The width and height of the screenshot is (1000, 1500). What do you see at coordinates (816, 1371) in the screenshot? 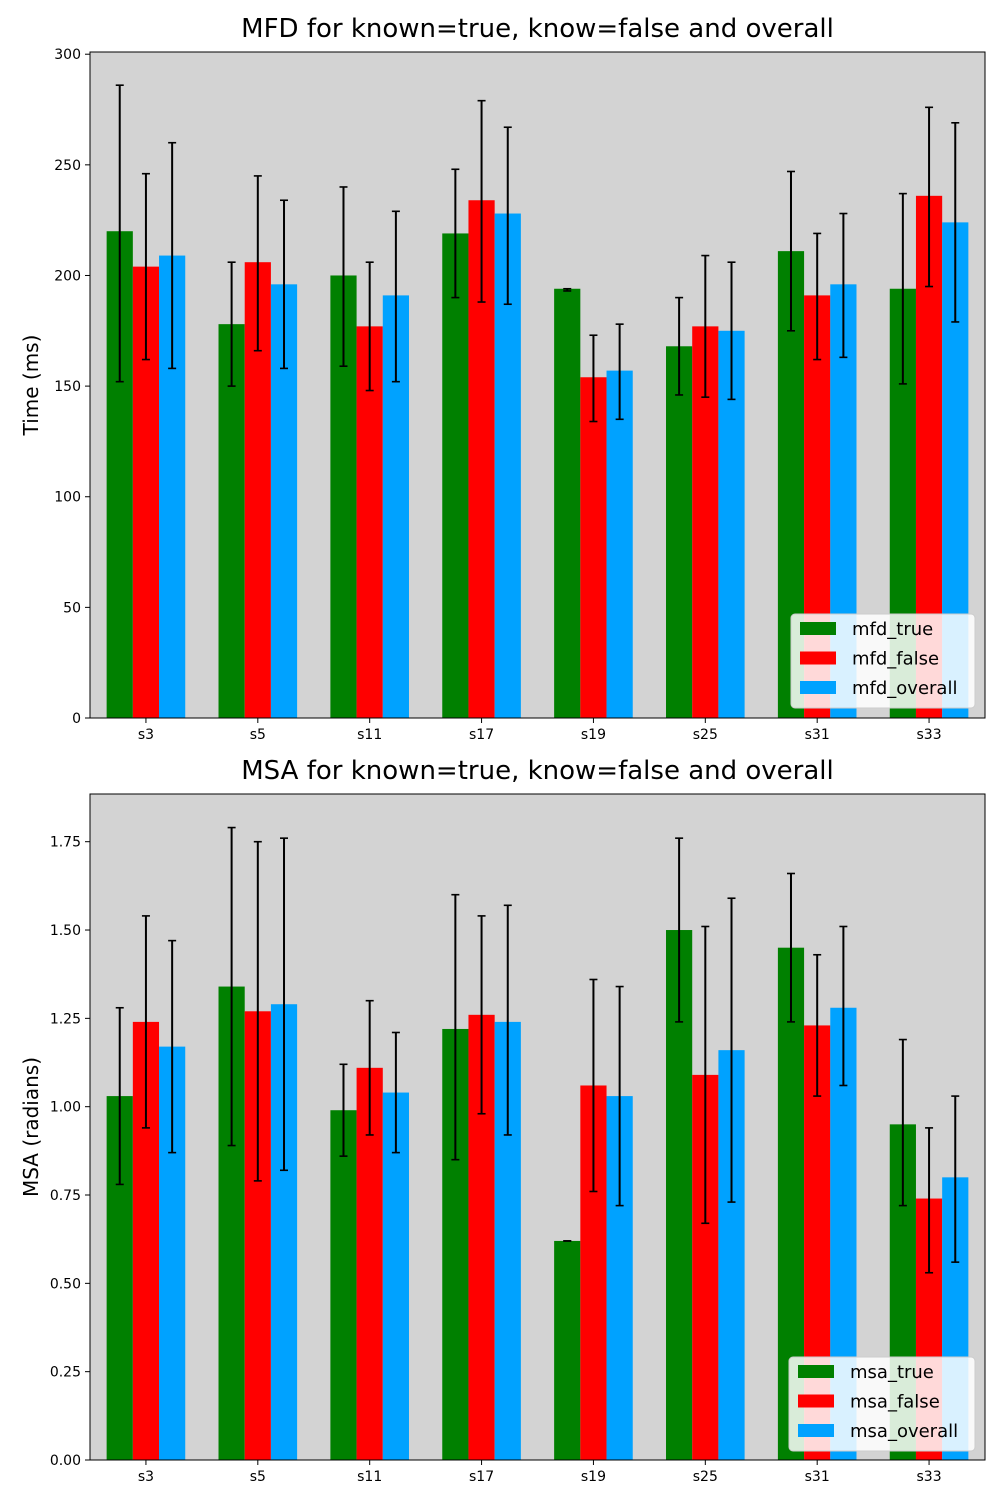
I see `legend-swatch-msa_true` at bounding box center [816, 1371].